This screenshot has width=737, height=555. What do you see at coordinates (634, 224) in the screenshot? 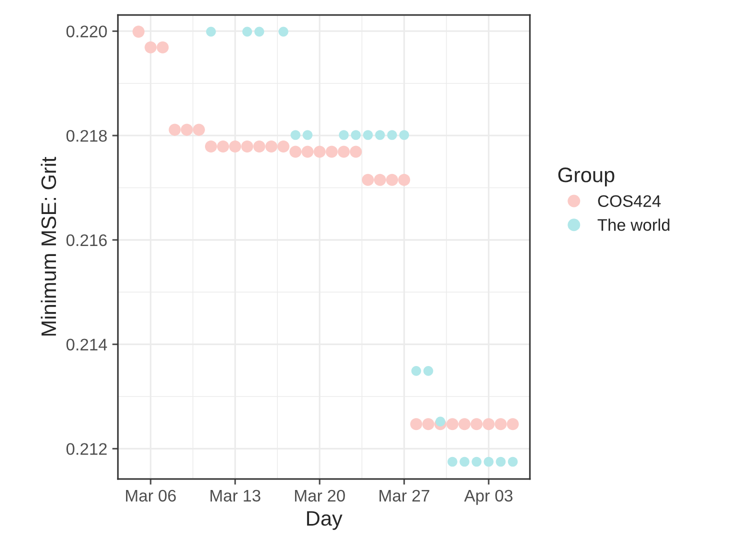
I see `legend-label: The world` at bounding box center [634, 224].